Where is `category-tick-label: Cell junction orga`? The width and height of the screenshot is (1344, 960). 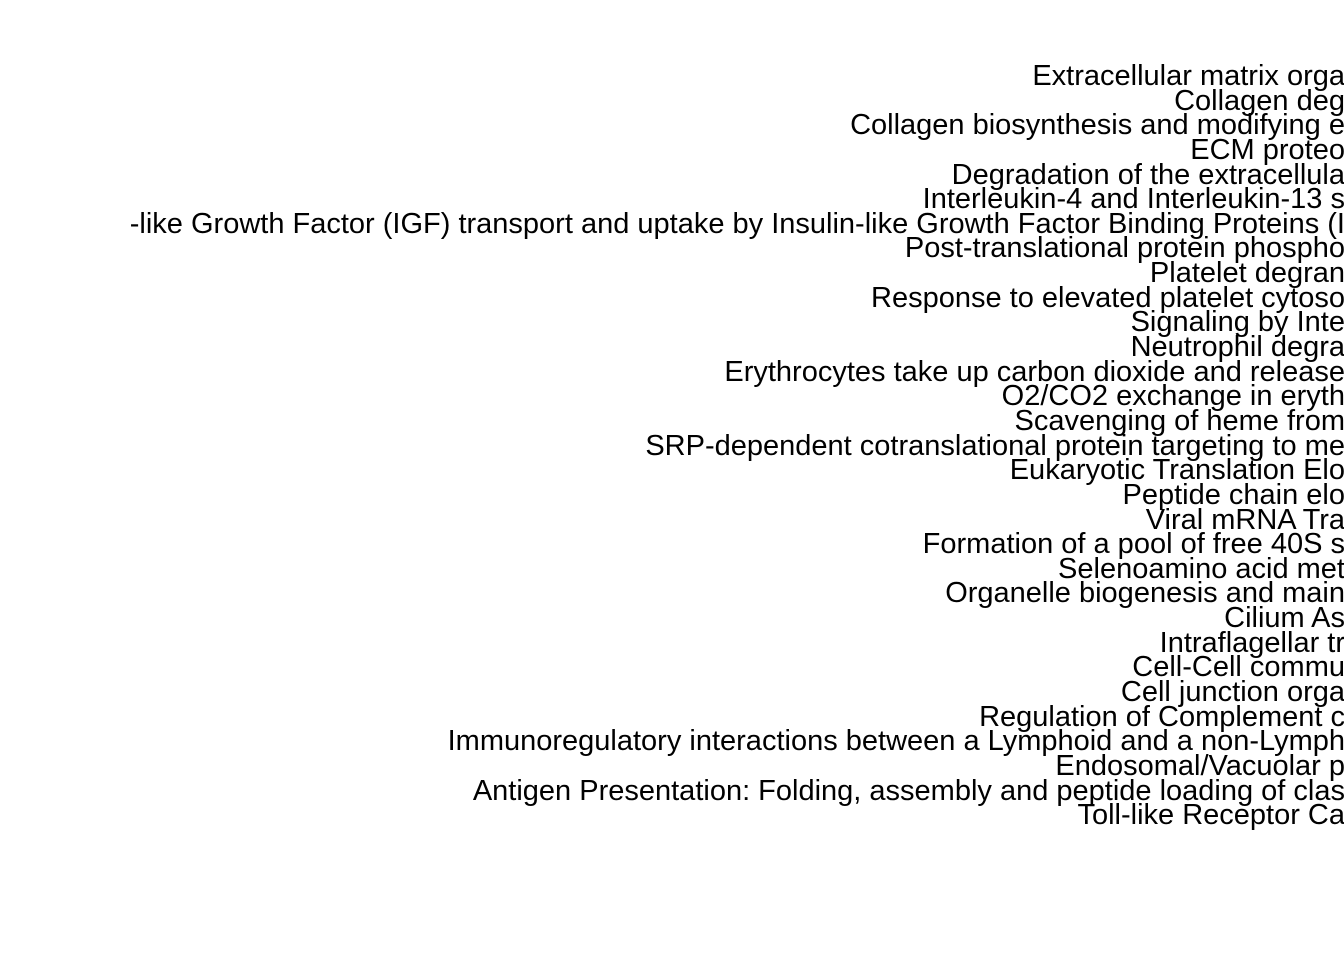 category-tick-label: Cell junction orga is located at coordinates (1232, 692).